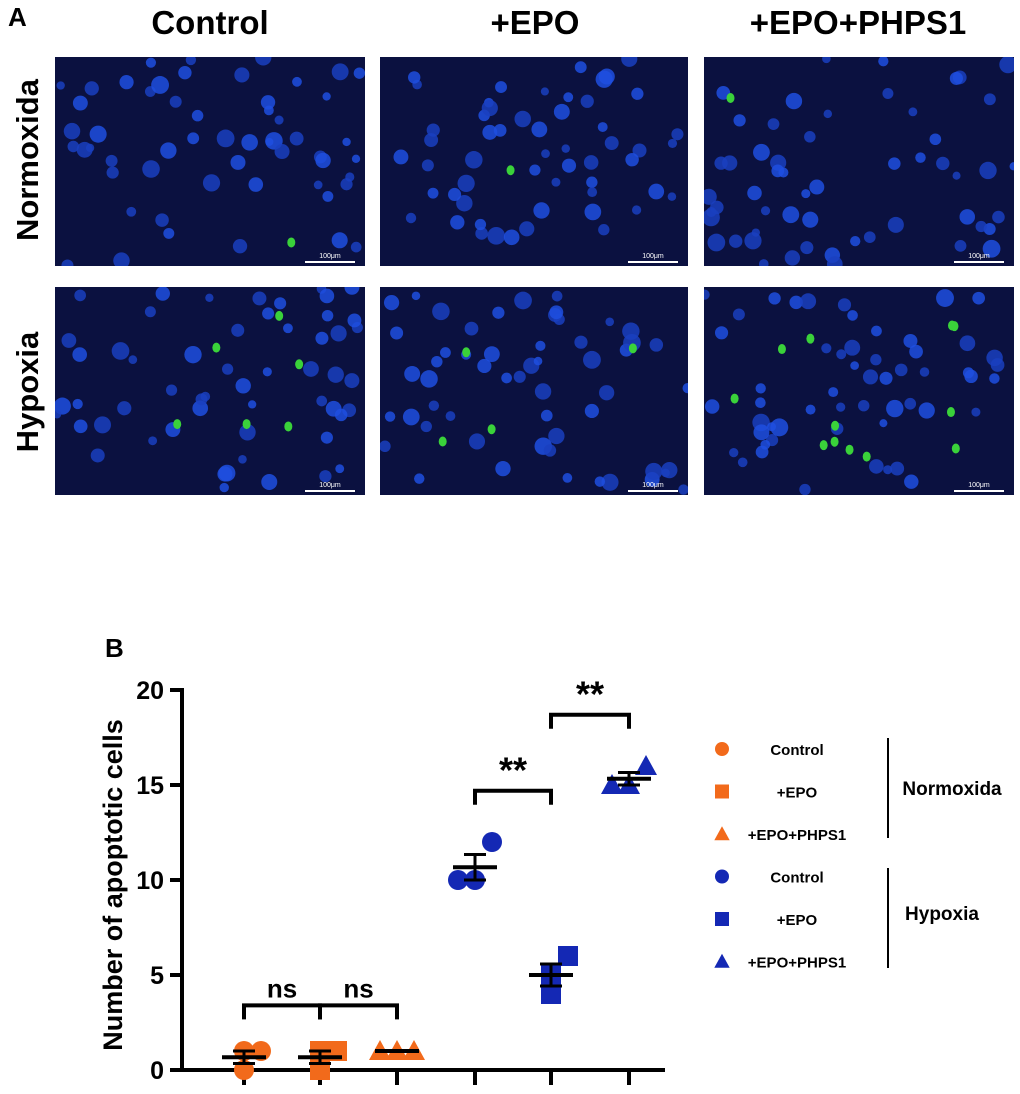  Describe the element at coordinates (858, 22) in the screenshot. I see `column-title-epo-phps1: +EPO+PHPS1` at that location.